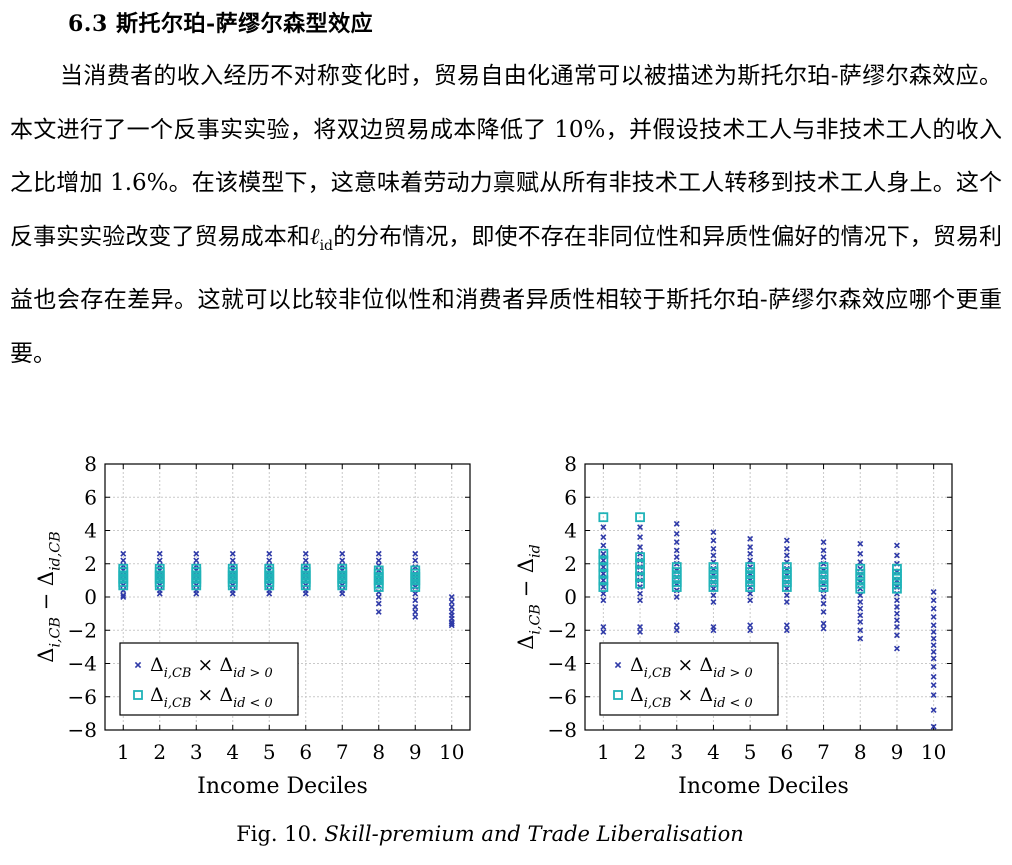 The width and height of the screenshot is (1012, 865). I want to click on x-tick-label: 8, so click(378, 752).